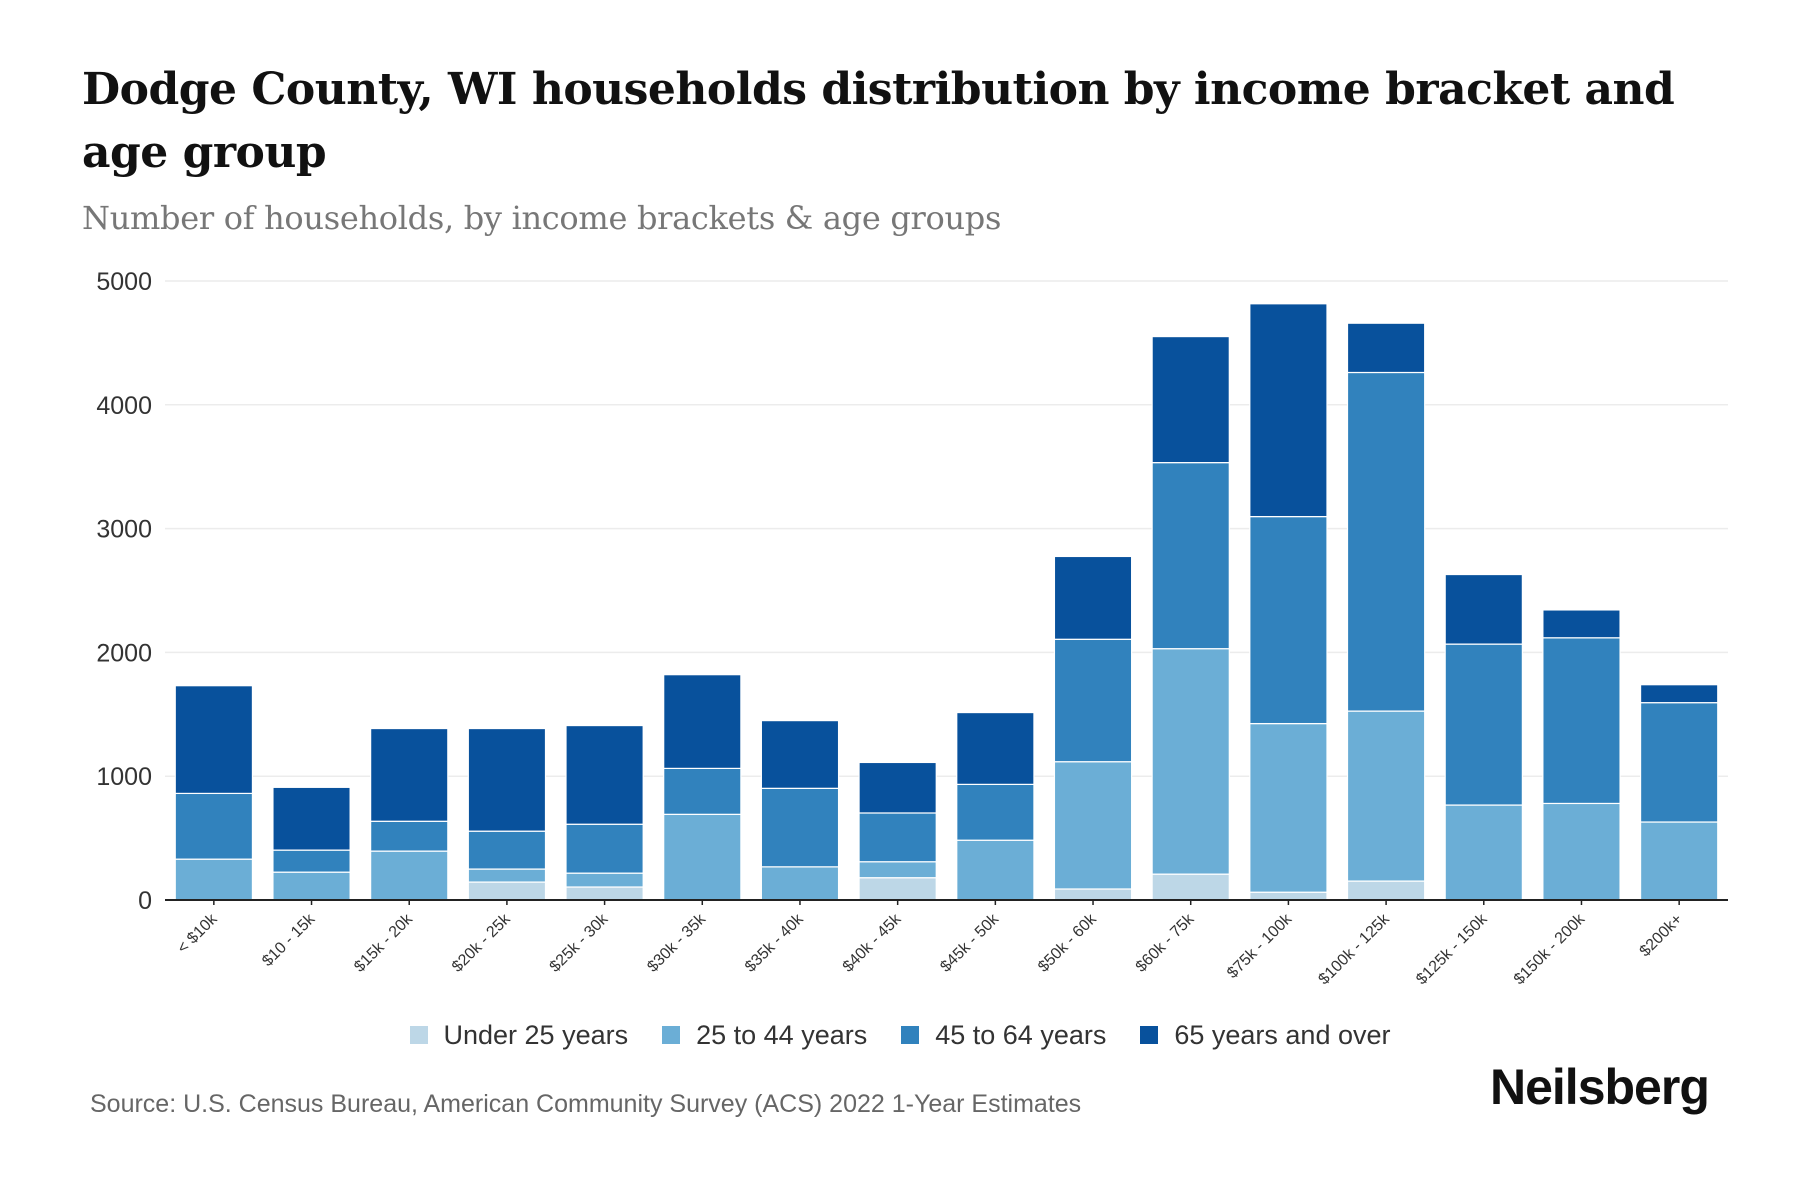 The image size is (1800, 1200). Describe the element at coordinates (580, 943) in the screenshot. I see `x-tick-label: $25k - 30k` at that location.